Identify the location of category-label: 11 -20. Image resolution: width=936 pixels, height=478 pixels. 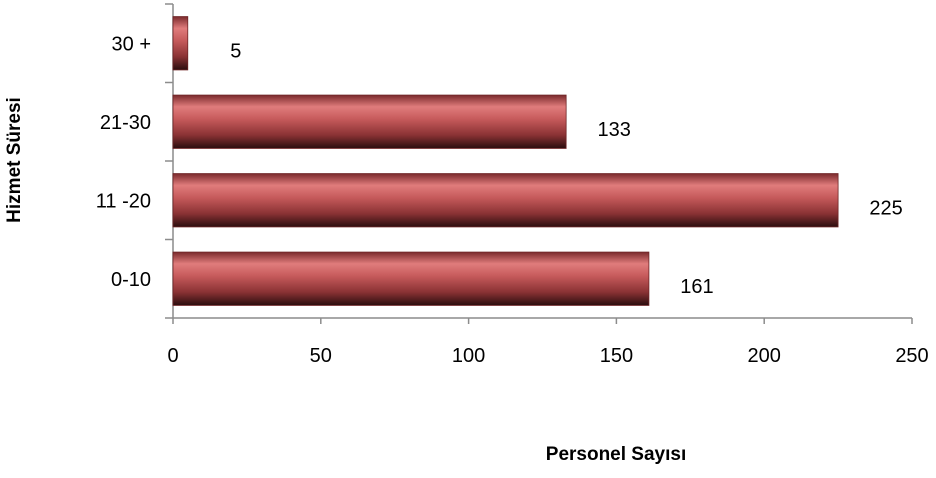
(123, 201).